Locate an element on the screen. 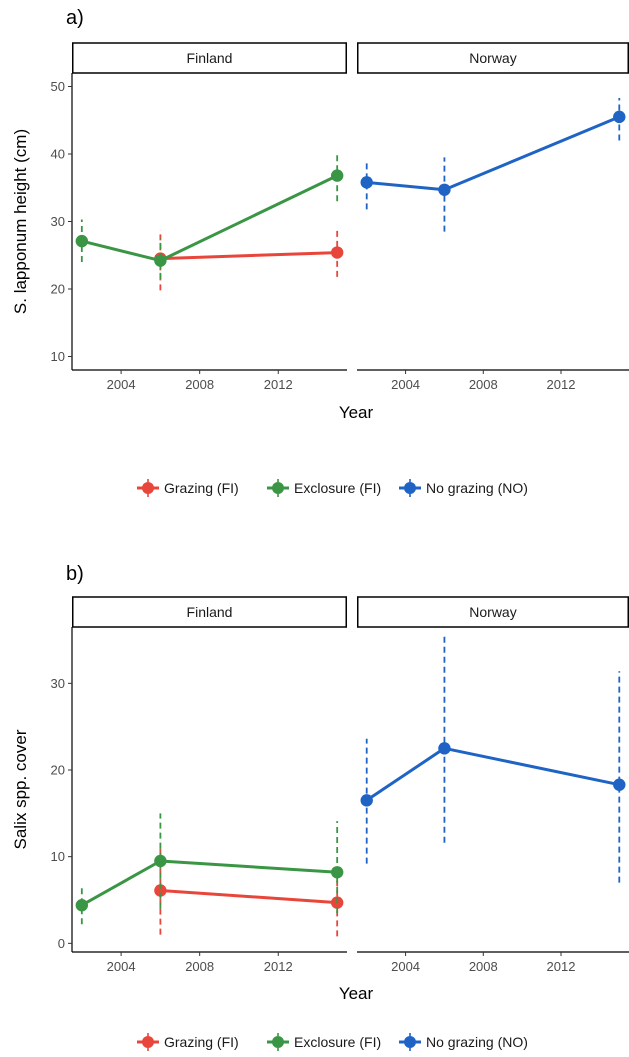 This screenshot has width=629, height=1057. facet-norway: Norway 2004 2008 2012 is located at coordinates (493, 217).